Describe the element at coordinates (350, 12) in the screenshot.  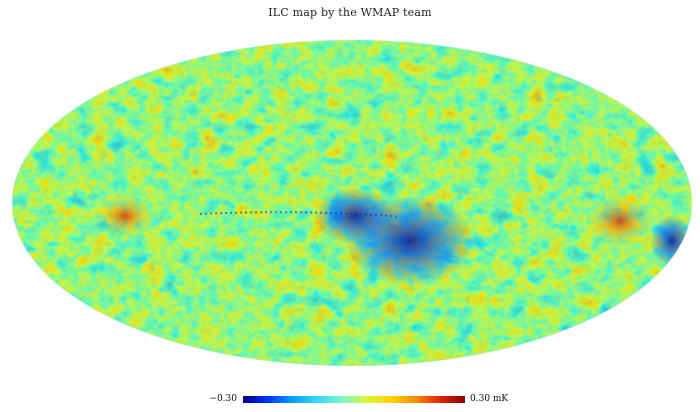
I see `map-title: ILC map by the WMAP team` at that location.